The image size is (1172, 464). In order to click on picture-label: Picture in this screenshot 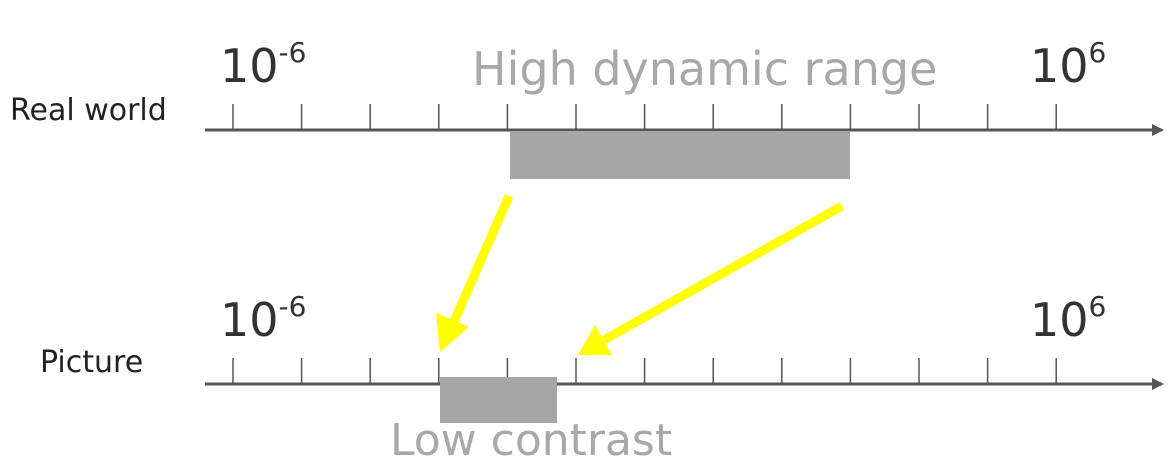, I will do `click(91, 362)`.